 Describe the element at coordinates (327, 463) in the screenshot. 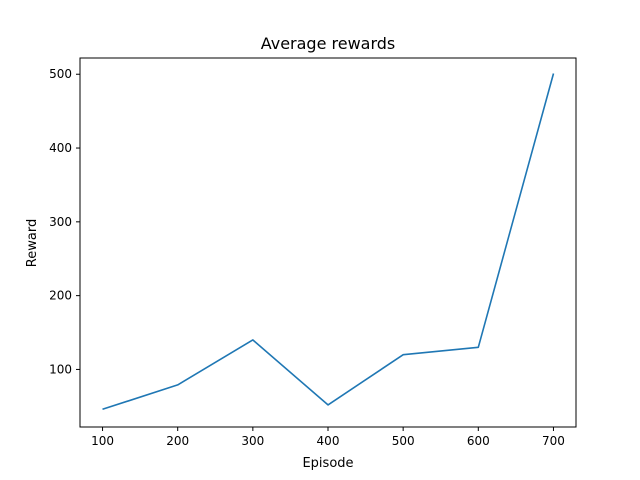

I see `x-axis-label: Episode` at that location.